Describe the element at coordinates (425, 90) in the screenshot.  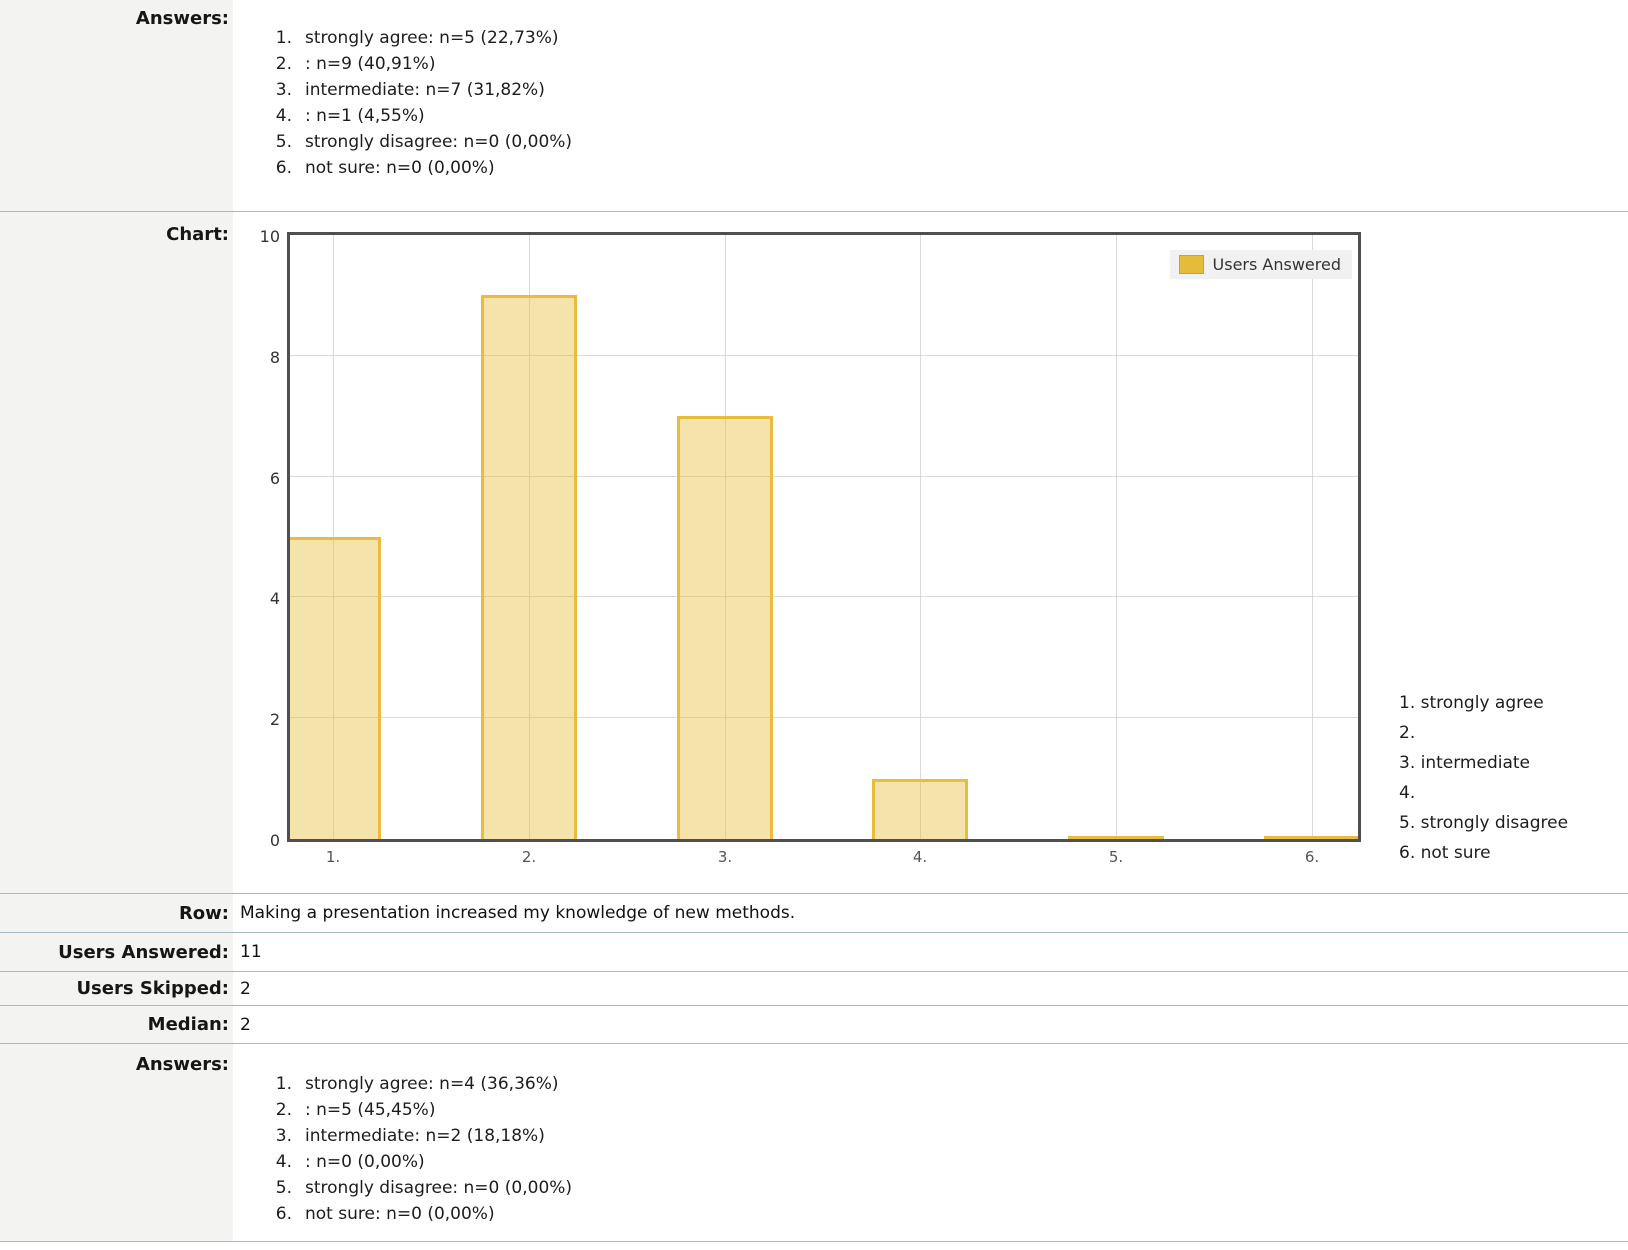
I see `answer-item-text: intermediate: n=7 (31,82%)` at that location.